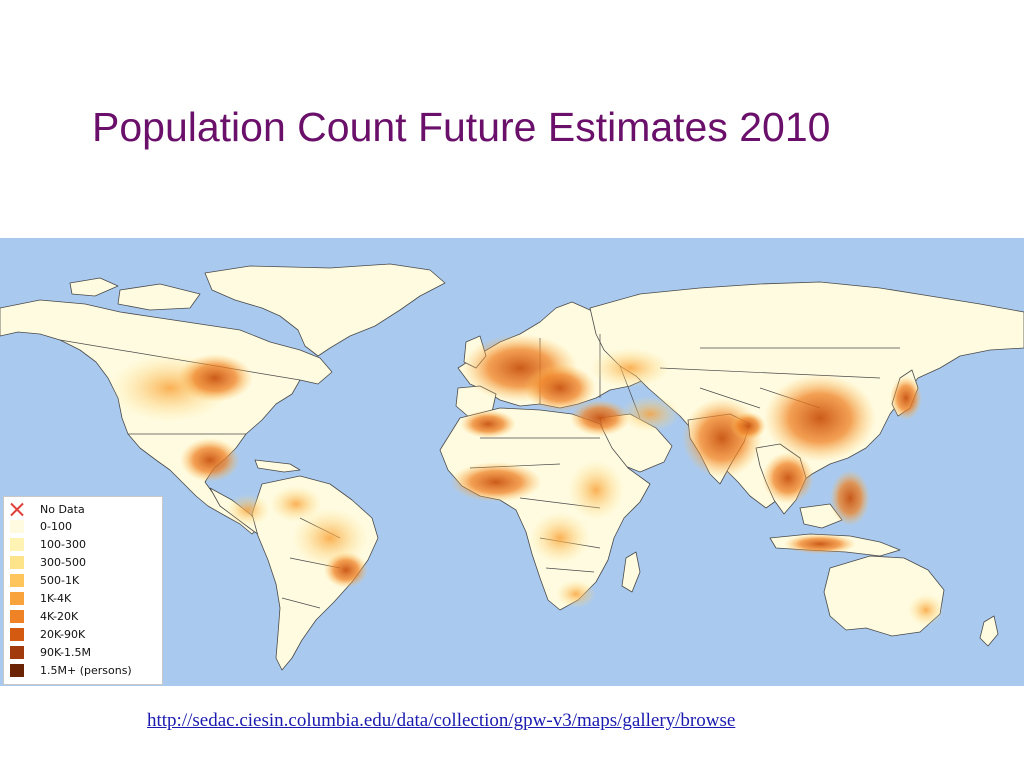  I want to click on legend-item: 20K-90K, so click(47, 634).